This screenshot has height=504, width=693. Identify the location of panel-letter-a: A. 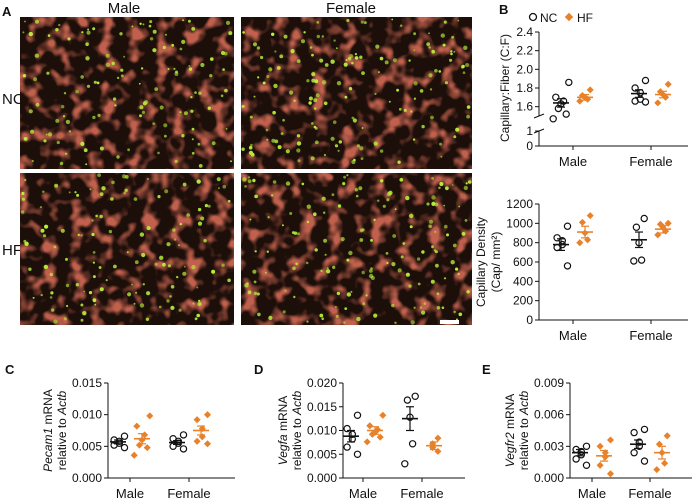
(7, 11).